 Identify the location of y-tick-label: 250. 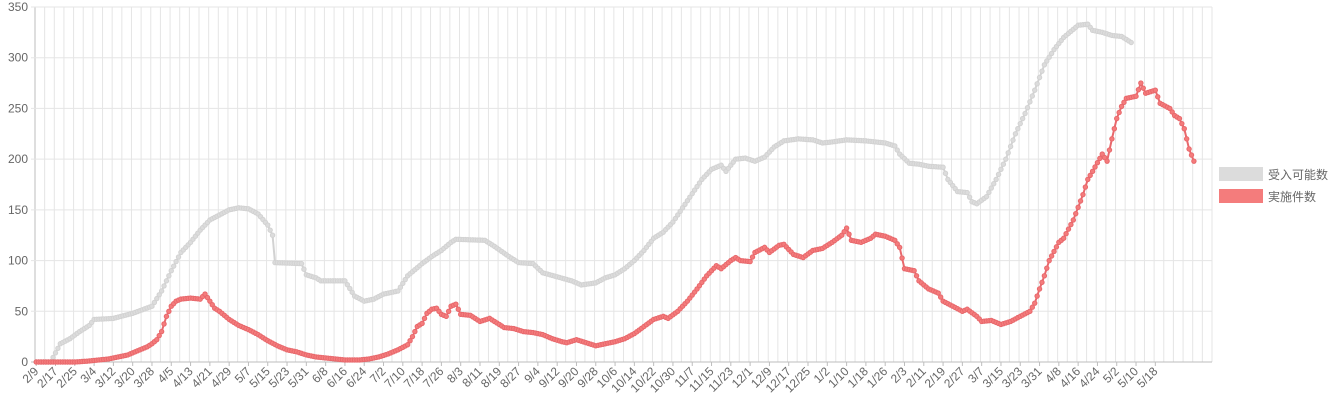
(18, 108).